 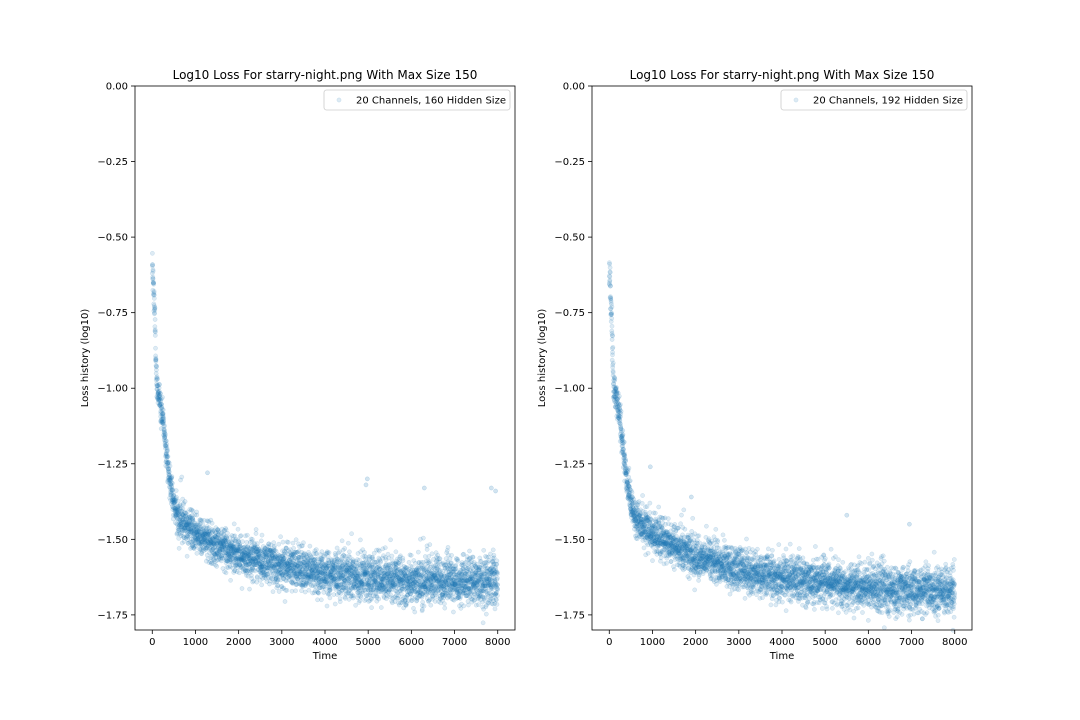 What do you see at coordinates (117, 87) in the screenshot?
I see `y-tick-label: 0.00` at bounding box center [117, 87].